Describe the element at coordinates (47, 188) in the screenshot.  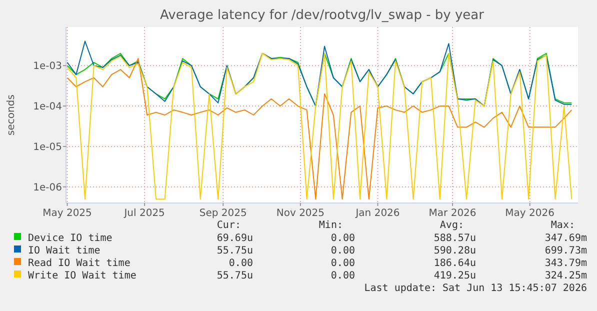
I see `y-tick-label: 1e-06` at that location.